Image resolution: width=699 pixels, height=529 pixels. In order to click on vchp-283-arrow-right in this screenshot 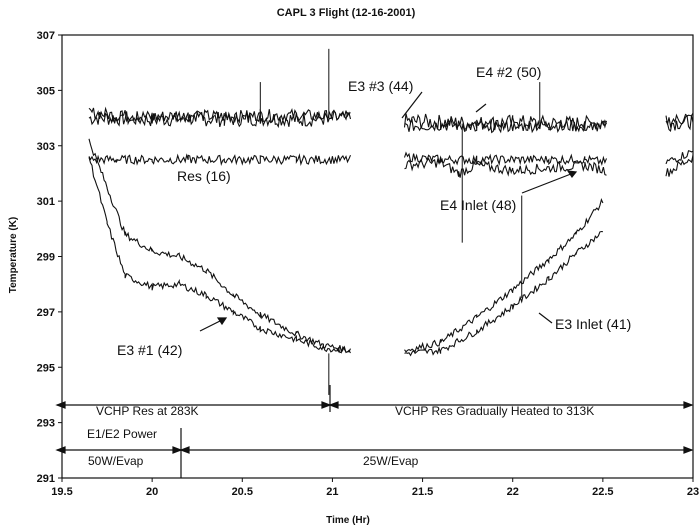, I will do `click(326, 405)`.